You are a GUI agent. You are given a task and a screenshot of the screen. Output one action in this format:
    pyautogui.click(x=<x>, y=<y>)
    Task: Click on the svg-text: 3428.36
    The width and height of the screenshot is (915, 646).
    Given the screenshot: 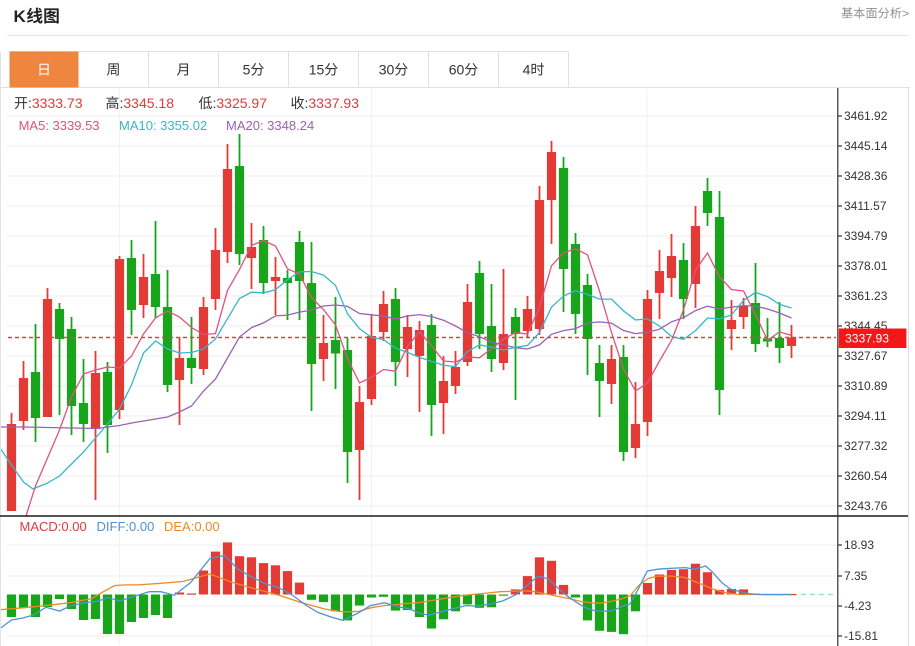 What is the action you would take?
    pyautogui.click(x=866, y=176)
    